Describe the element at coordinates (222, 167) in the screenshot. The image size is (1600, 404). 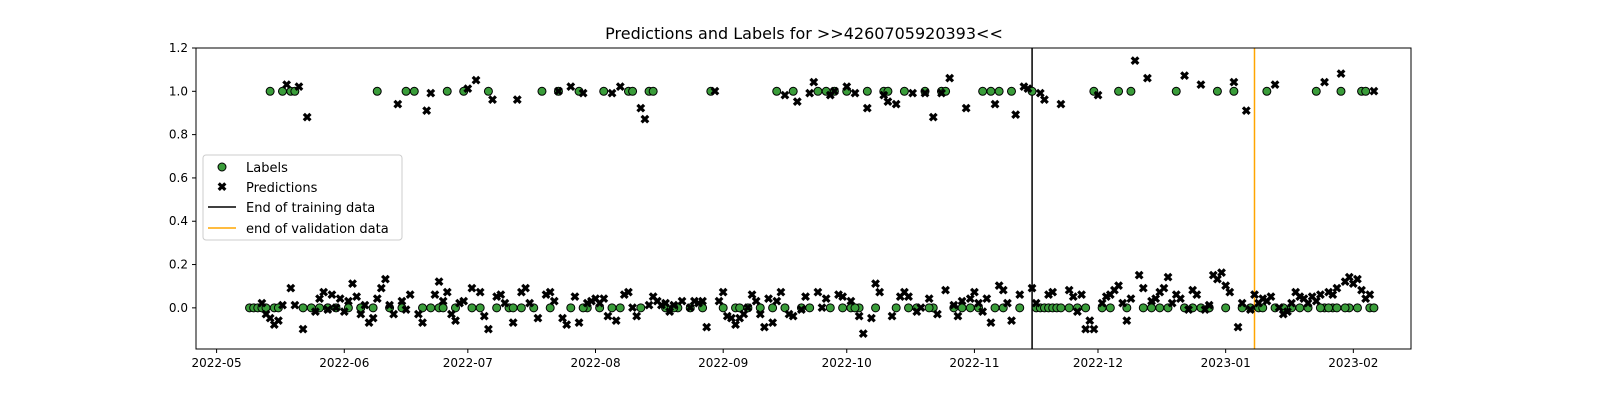
I see `legend-marker-labels` at that location.